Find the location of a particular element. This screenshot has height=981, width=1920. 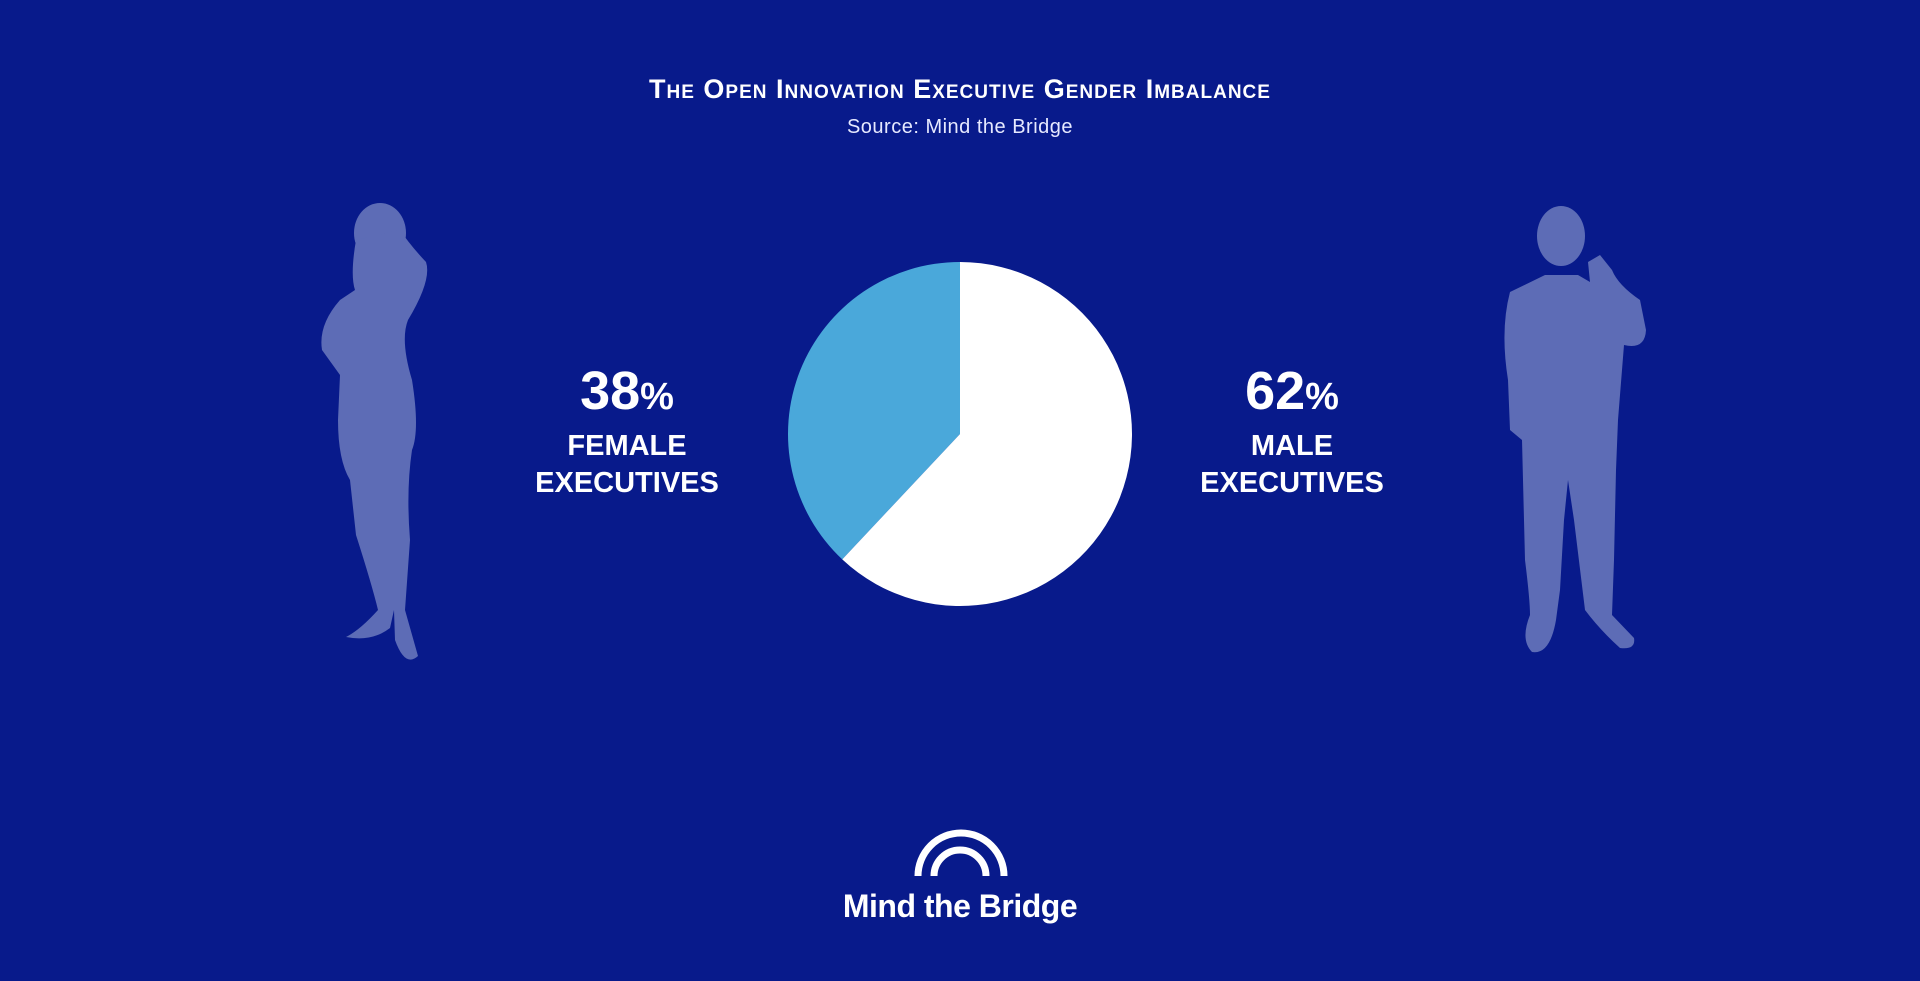

category-label: FEMALE EXECUTIVES is located at coordinates (627, 464).